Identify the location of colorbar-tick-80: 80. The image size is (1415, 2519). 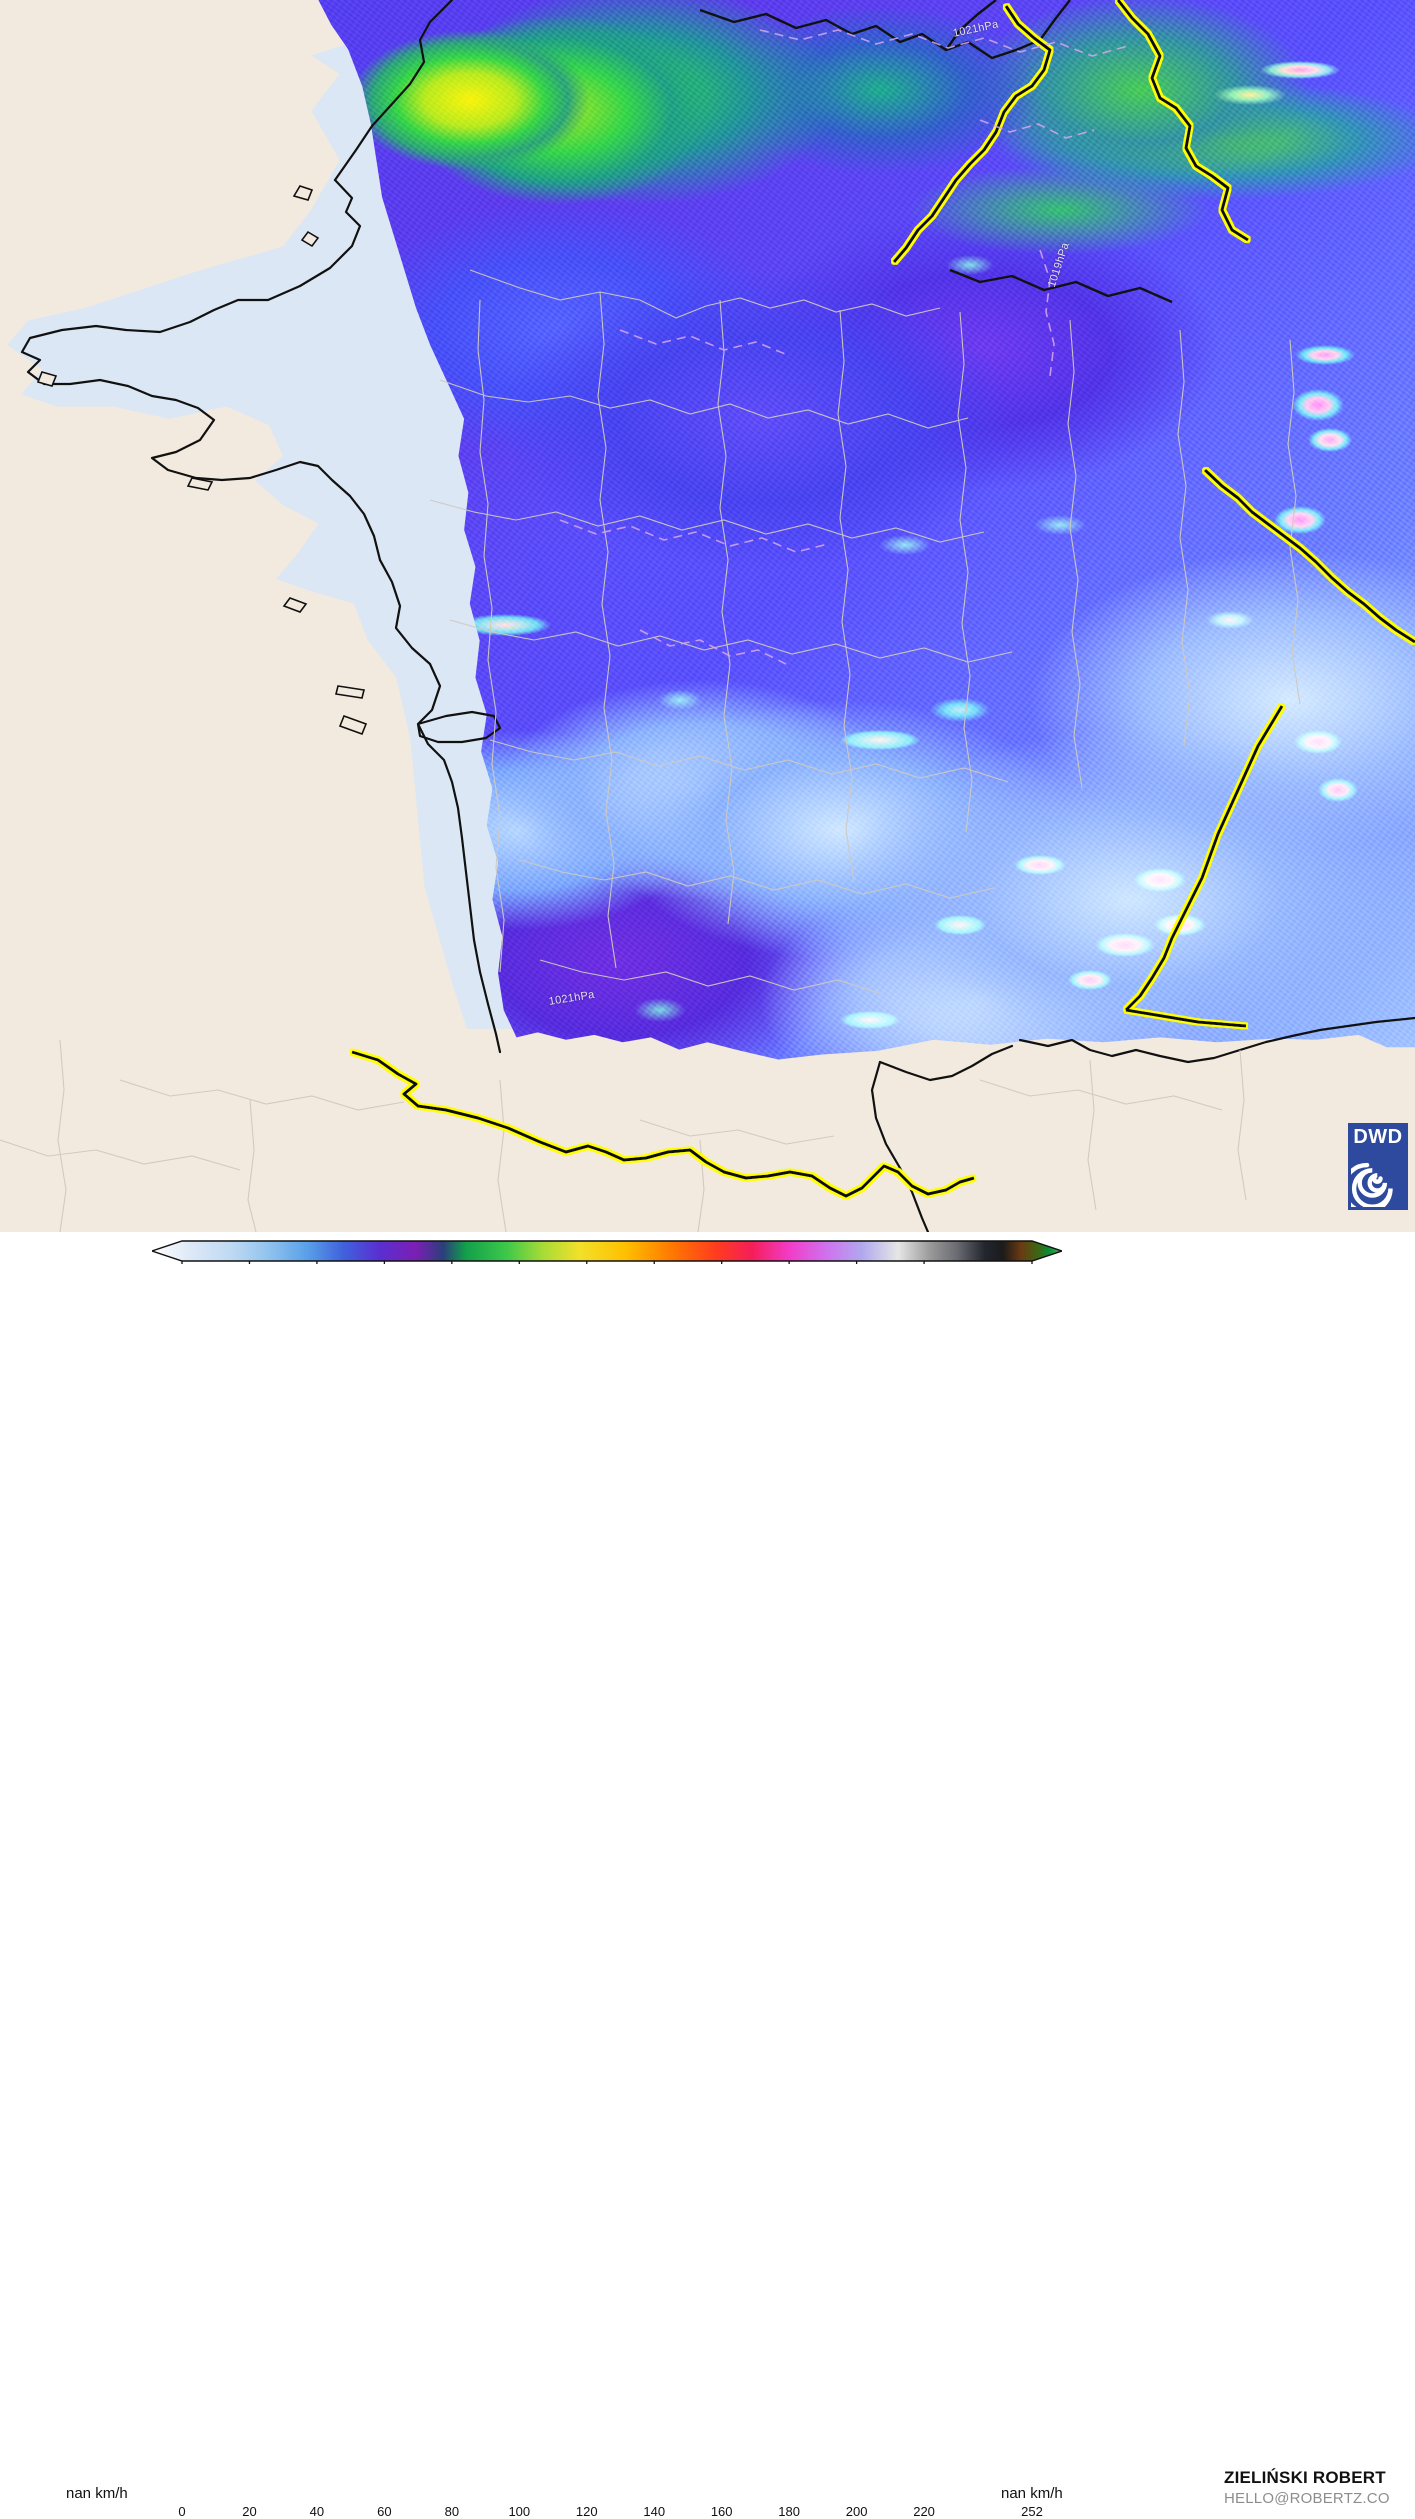
(452, 2511).